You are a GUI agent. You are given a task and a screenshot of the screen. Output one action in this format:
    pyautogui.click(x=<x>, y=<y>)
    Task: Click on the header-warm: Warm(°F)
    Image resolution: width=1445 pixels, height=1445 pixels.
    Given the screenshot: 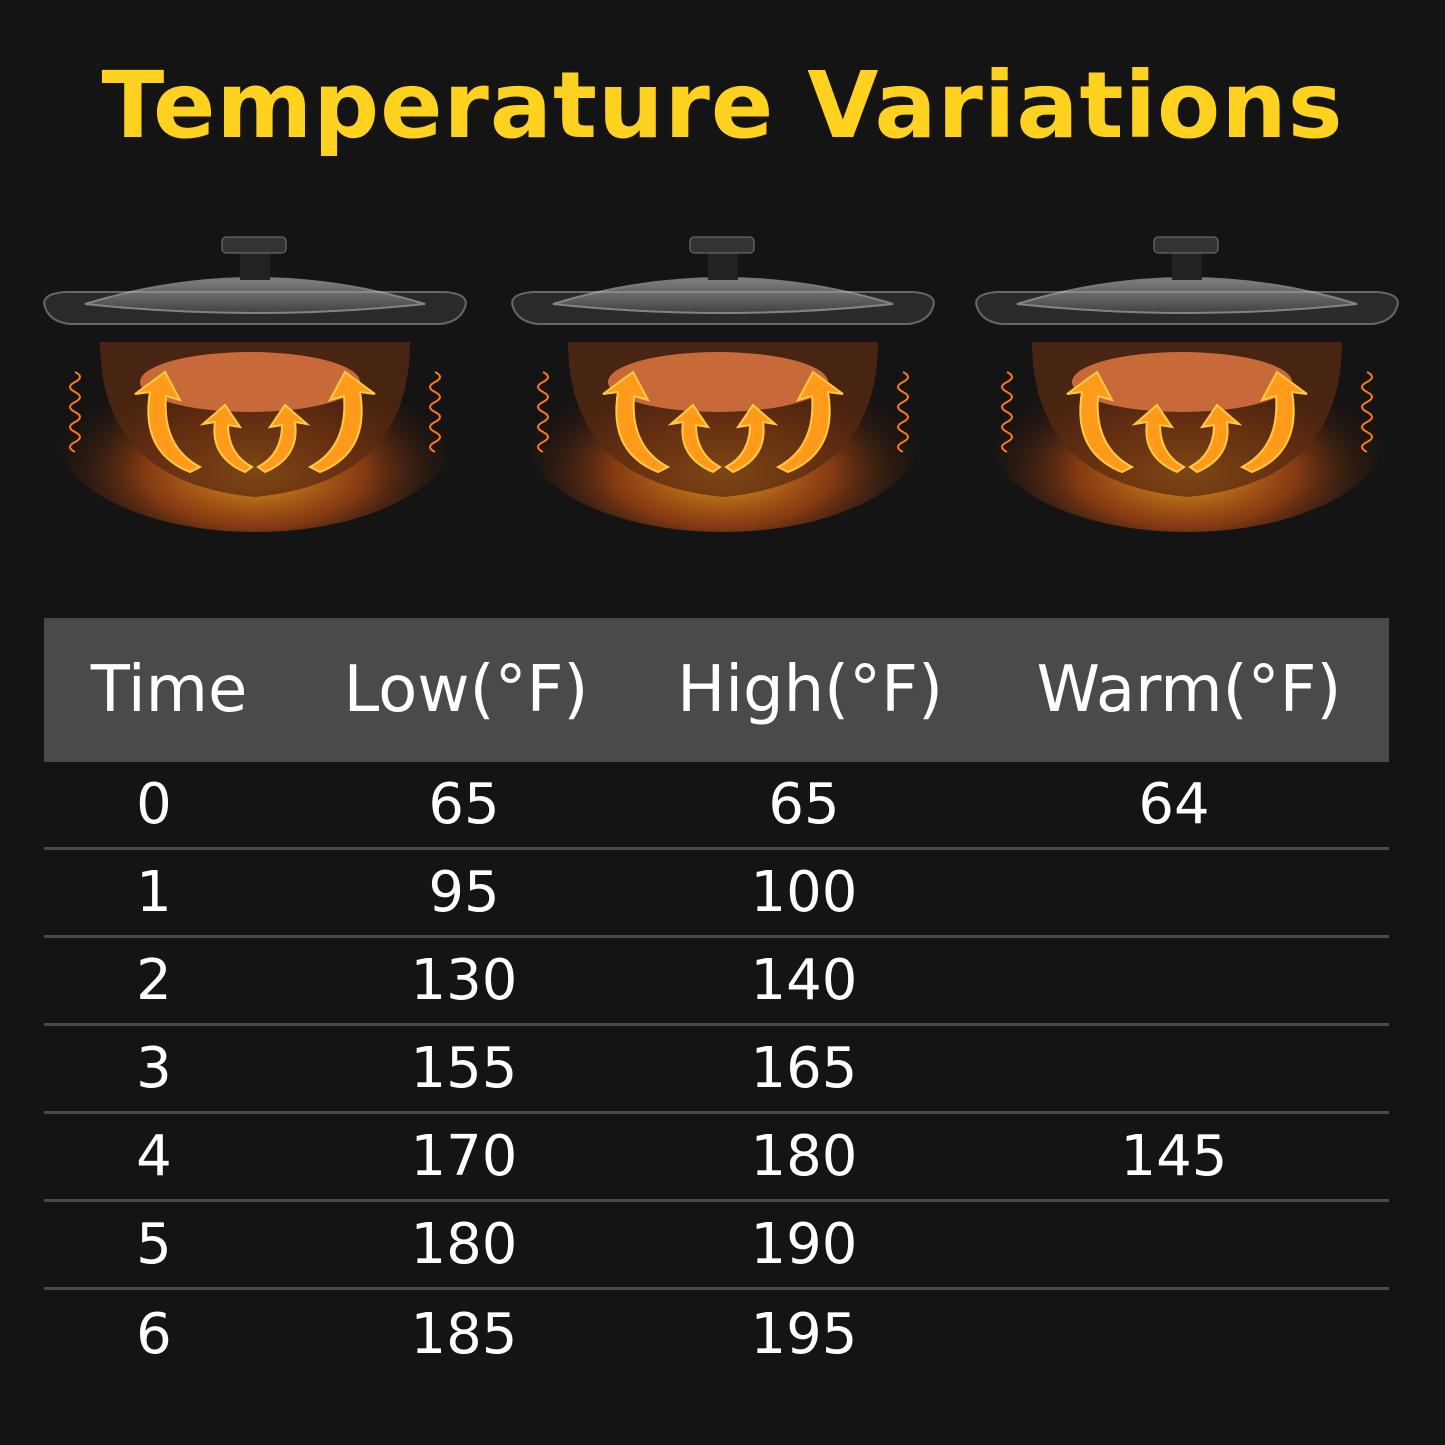 What is the action you would take?
    pyautogui.click(x=1189, y=690)
    